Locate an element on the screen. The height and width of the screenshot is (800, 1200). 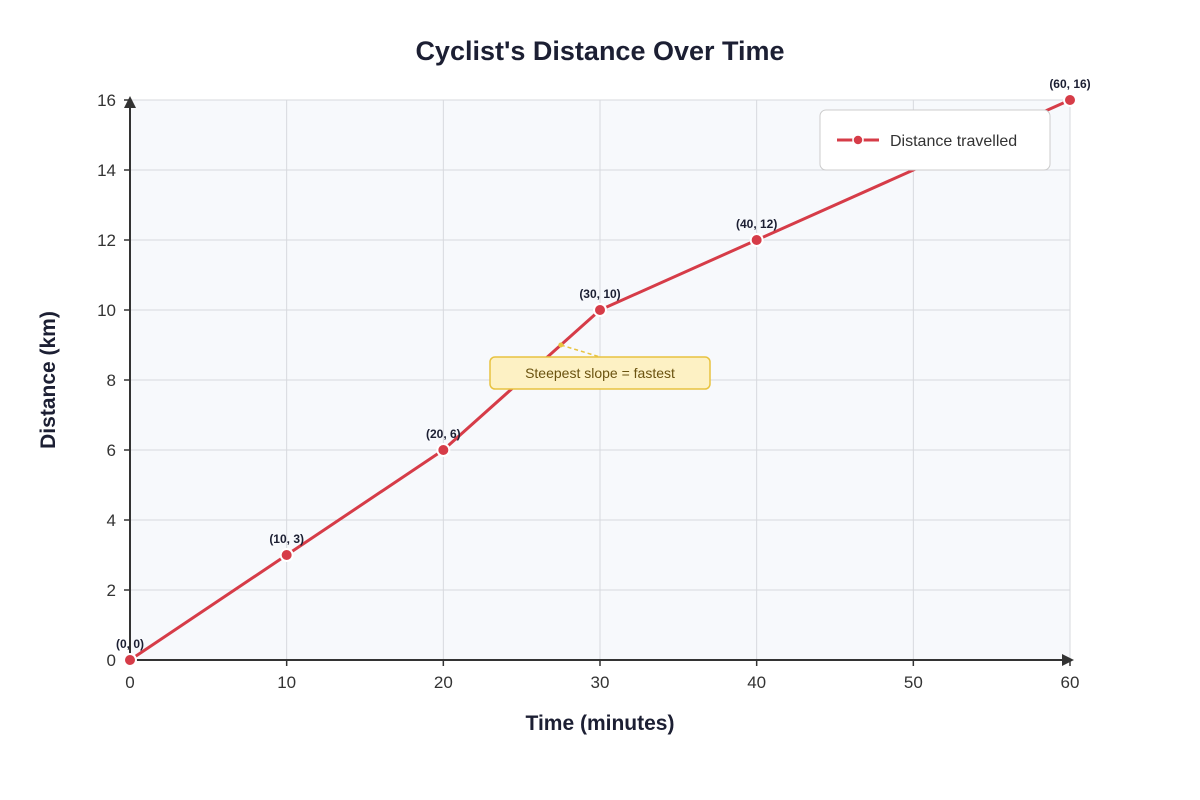
legend-marker is located at coordinates (858, 140).